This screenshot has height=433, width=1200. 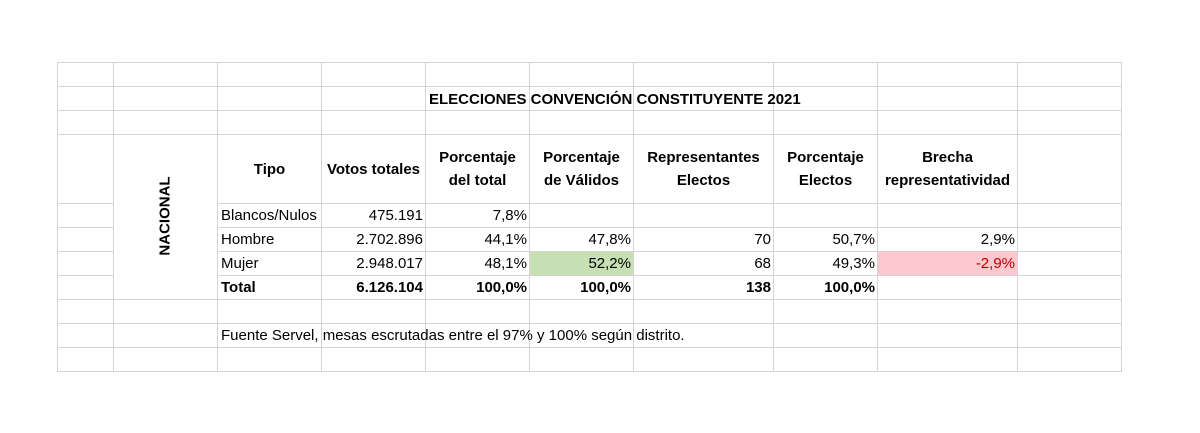 I want to click on header-votos: Votos totales, so click(x=373, y=169).